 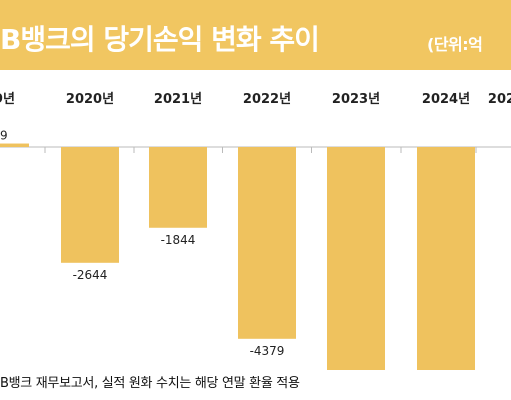 What do you see at coordinates (499, 99) in the screenshot?
I see `category-label: 2025` at bounding box center [499, 99].